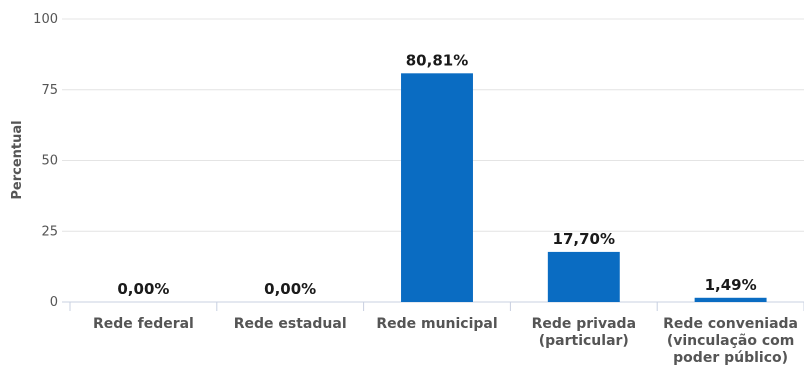 The height and width of the screenshot is (373, 804). What do you see at coordinates (49, 90) in the screenshot?
I see `y-tick-label: 75` at bounding box center [49, 90].